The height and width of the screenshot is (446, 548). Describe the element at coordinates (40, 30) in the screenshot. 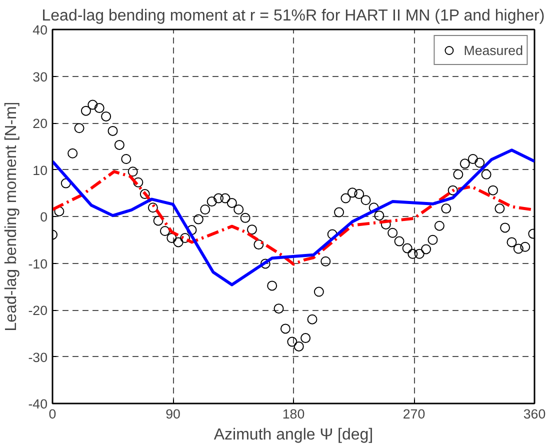

I see `y-tick-label: 40` at that location.